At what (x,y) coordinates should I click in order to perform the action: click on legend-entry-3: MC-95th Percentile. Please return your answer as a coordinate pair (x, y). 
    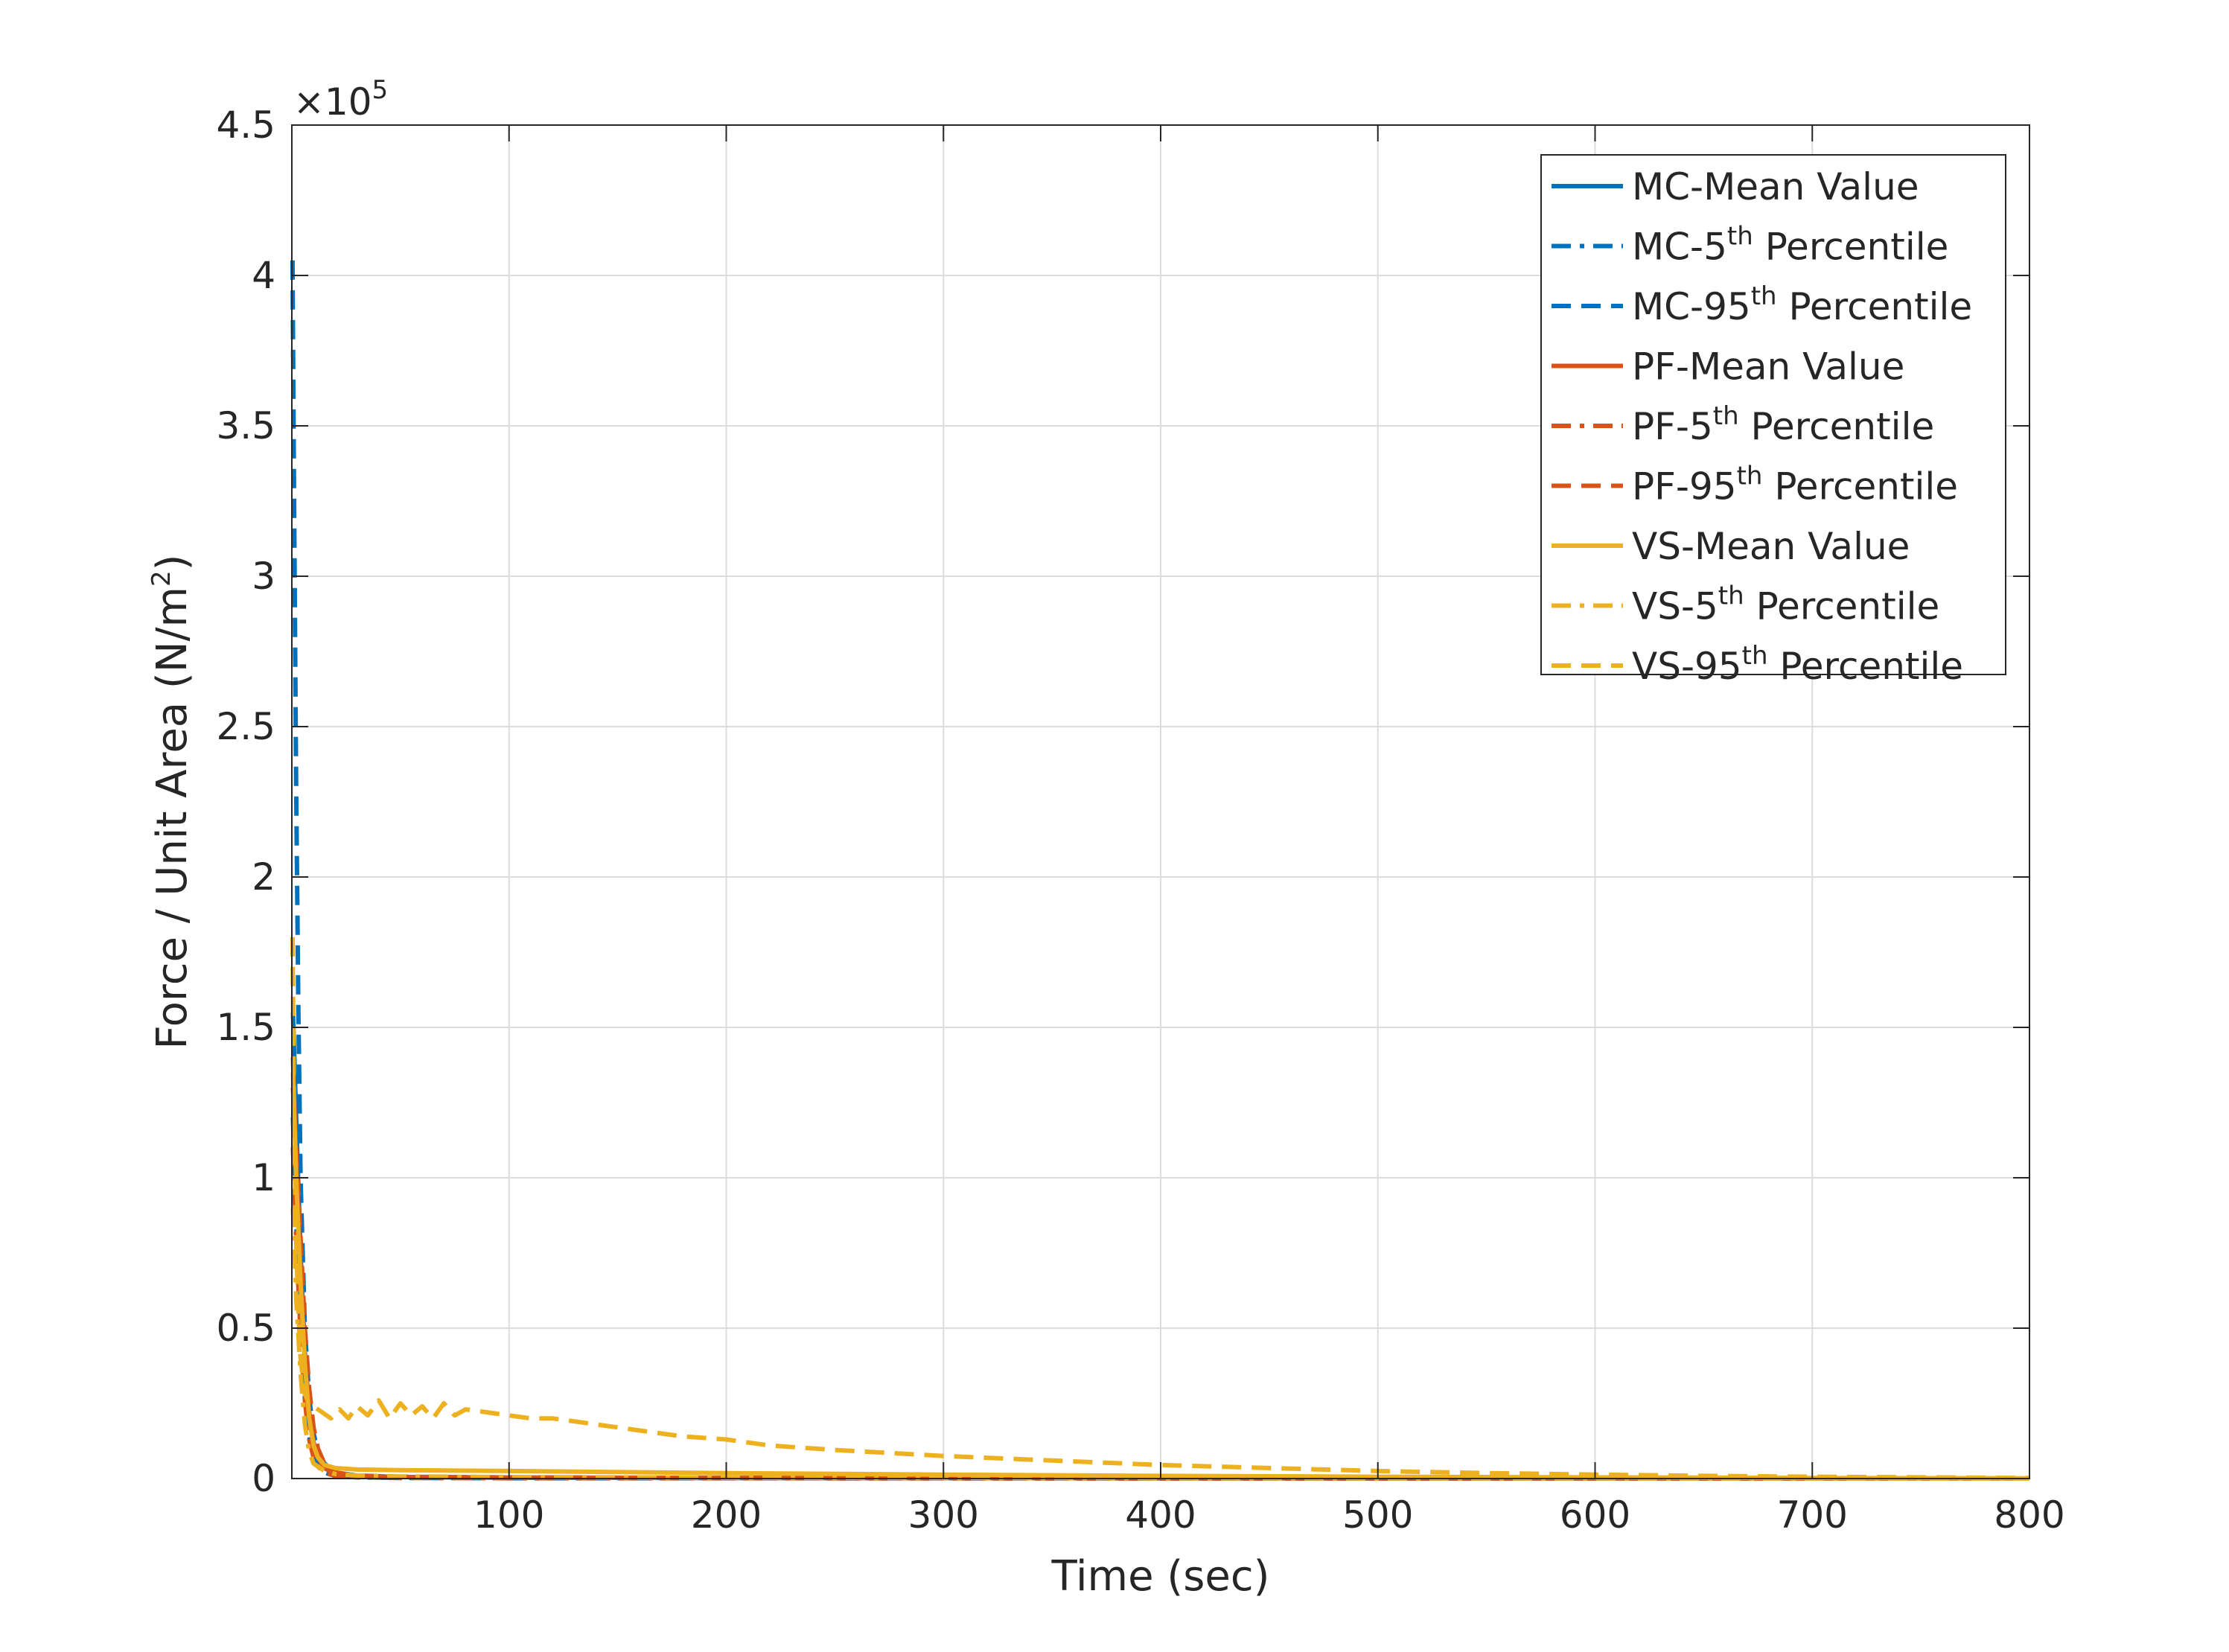
    Looking at the image, I should click on (1802, 304).